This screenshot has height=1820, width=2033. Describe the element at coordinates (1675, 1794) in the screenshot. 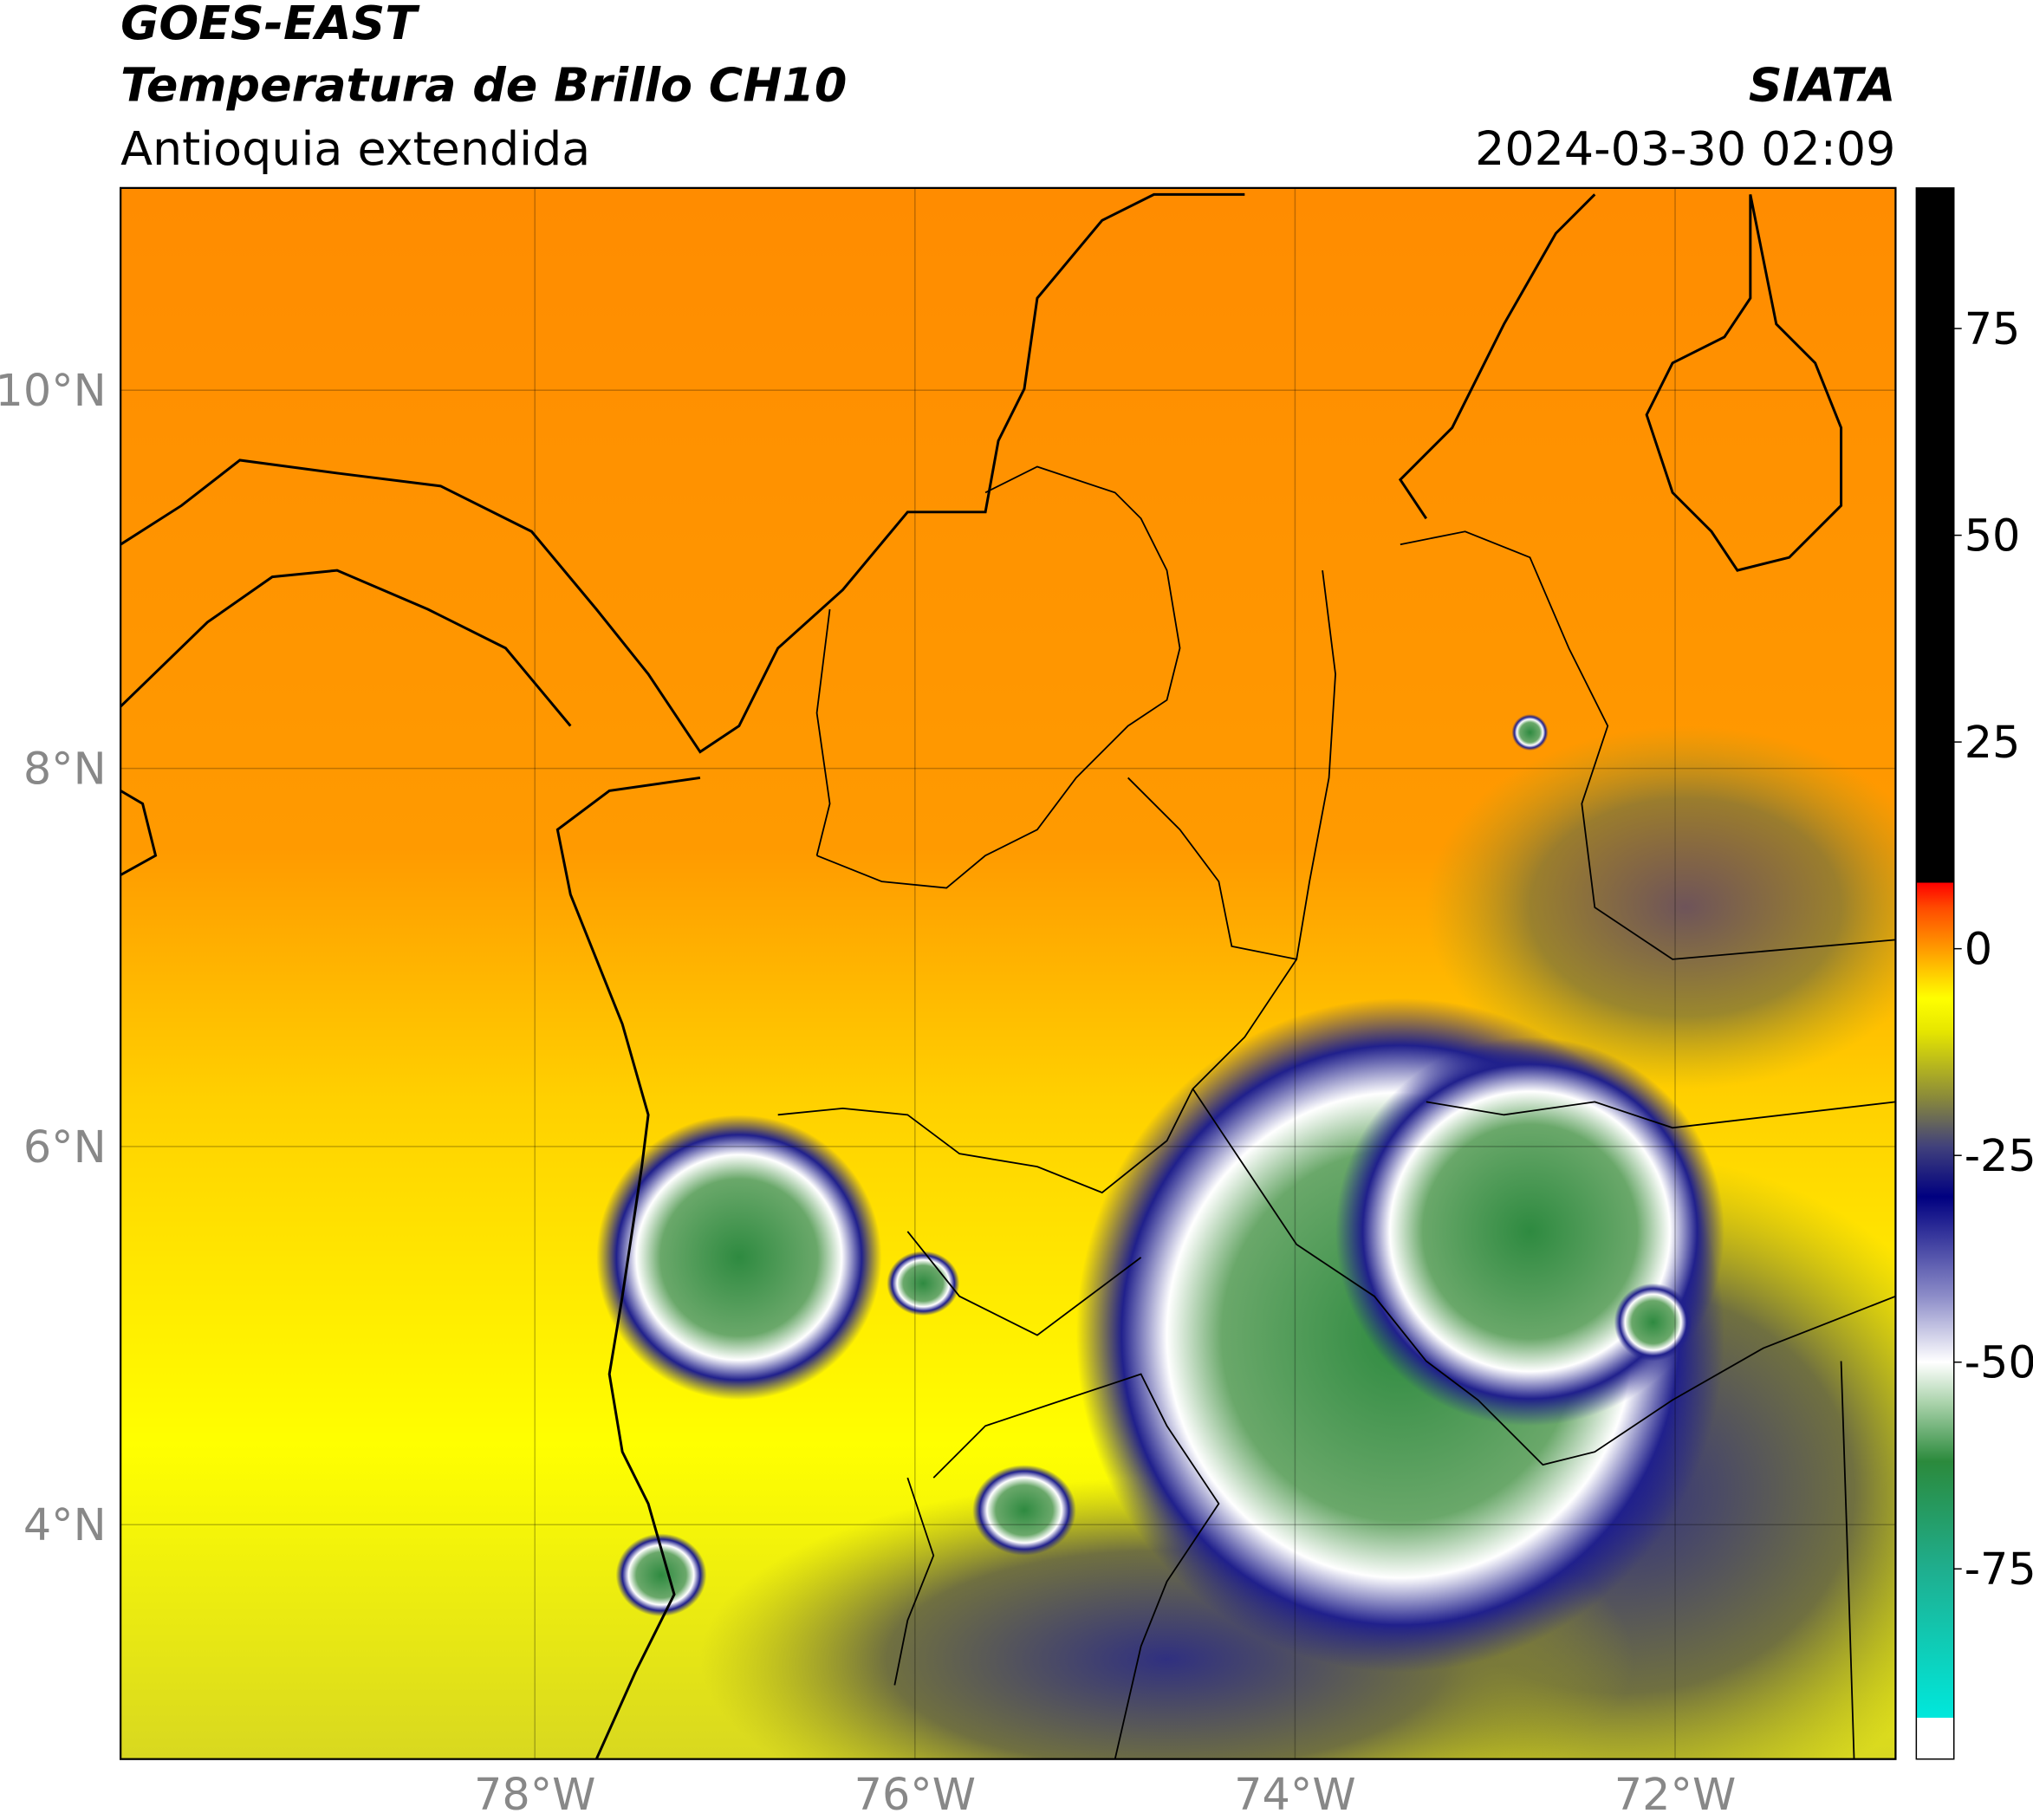

I see `x-tick-label: 72°W` at that location.